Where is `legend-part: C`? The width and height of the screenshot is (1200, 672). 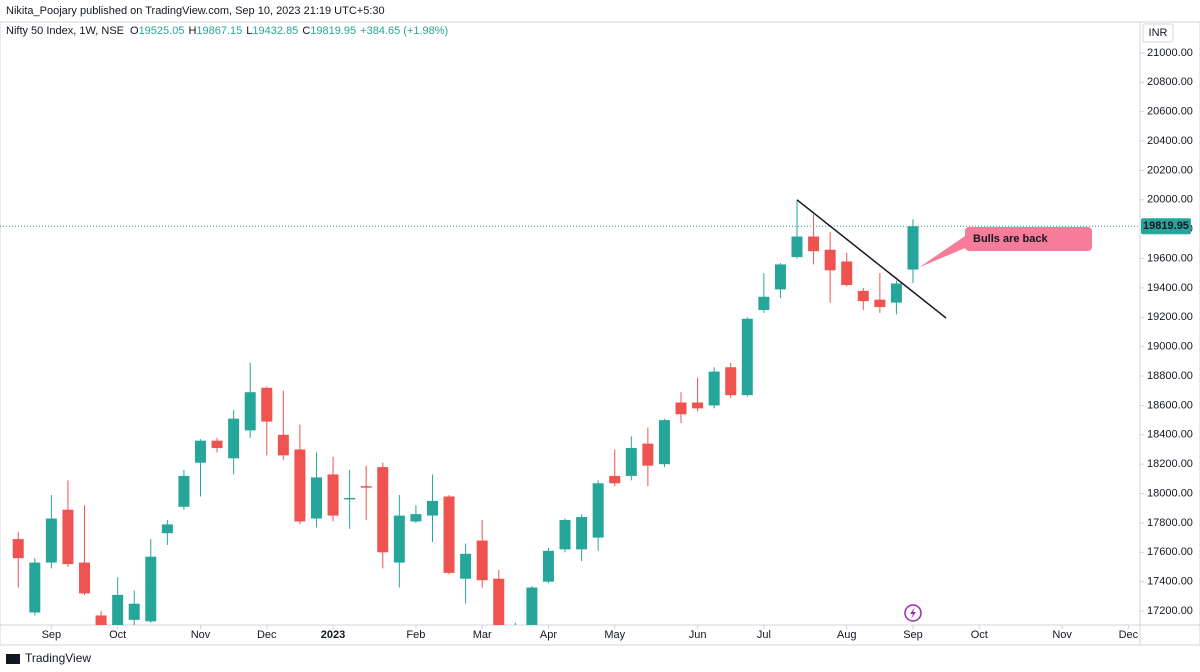
legend-part: C is located at coordinates (306, 31).